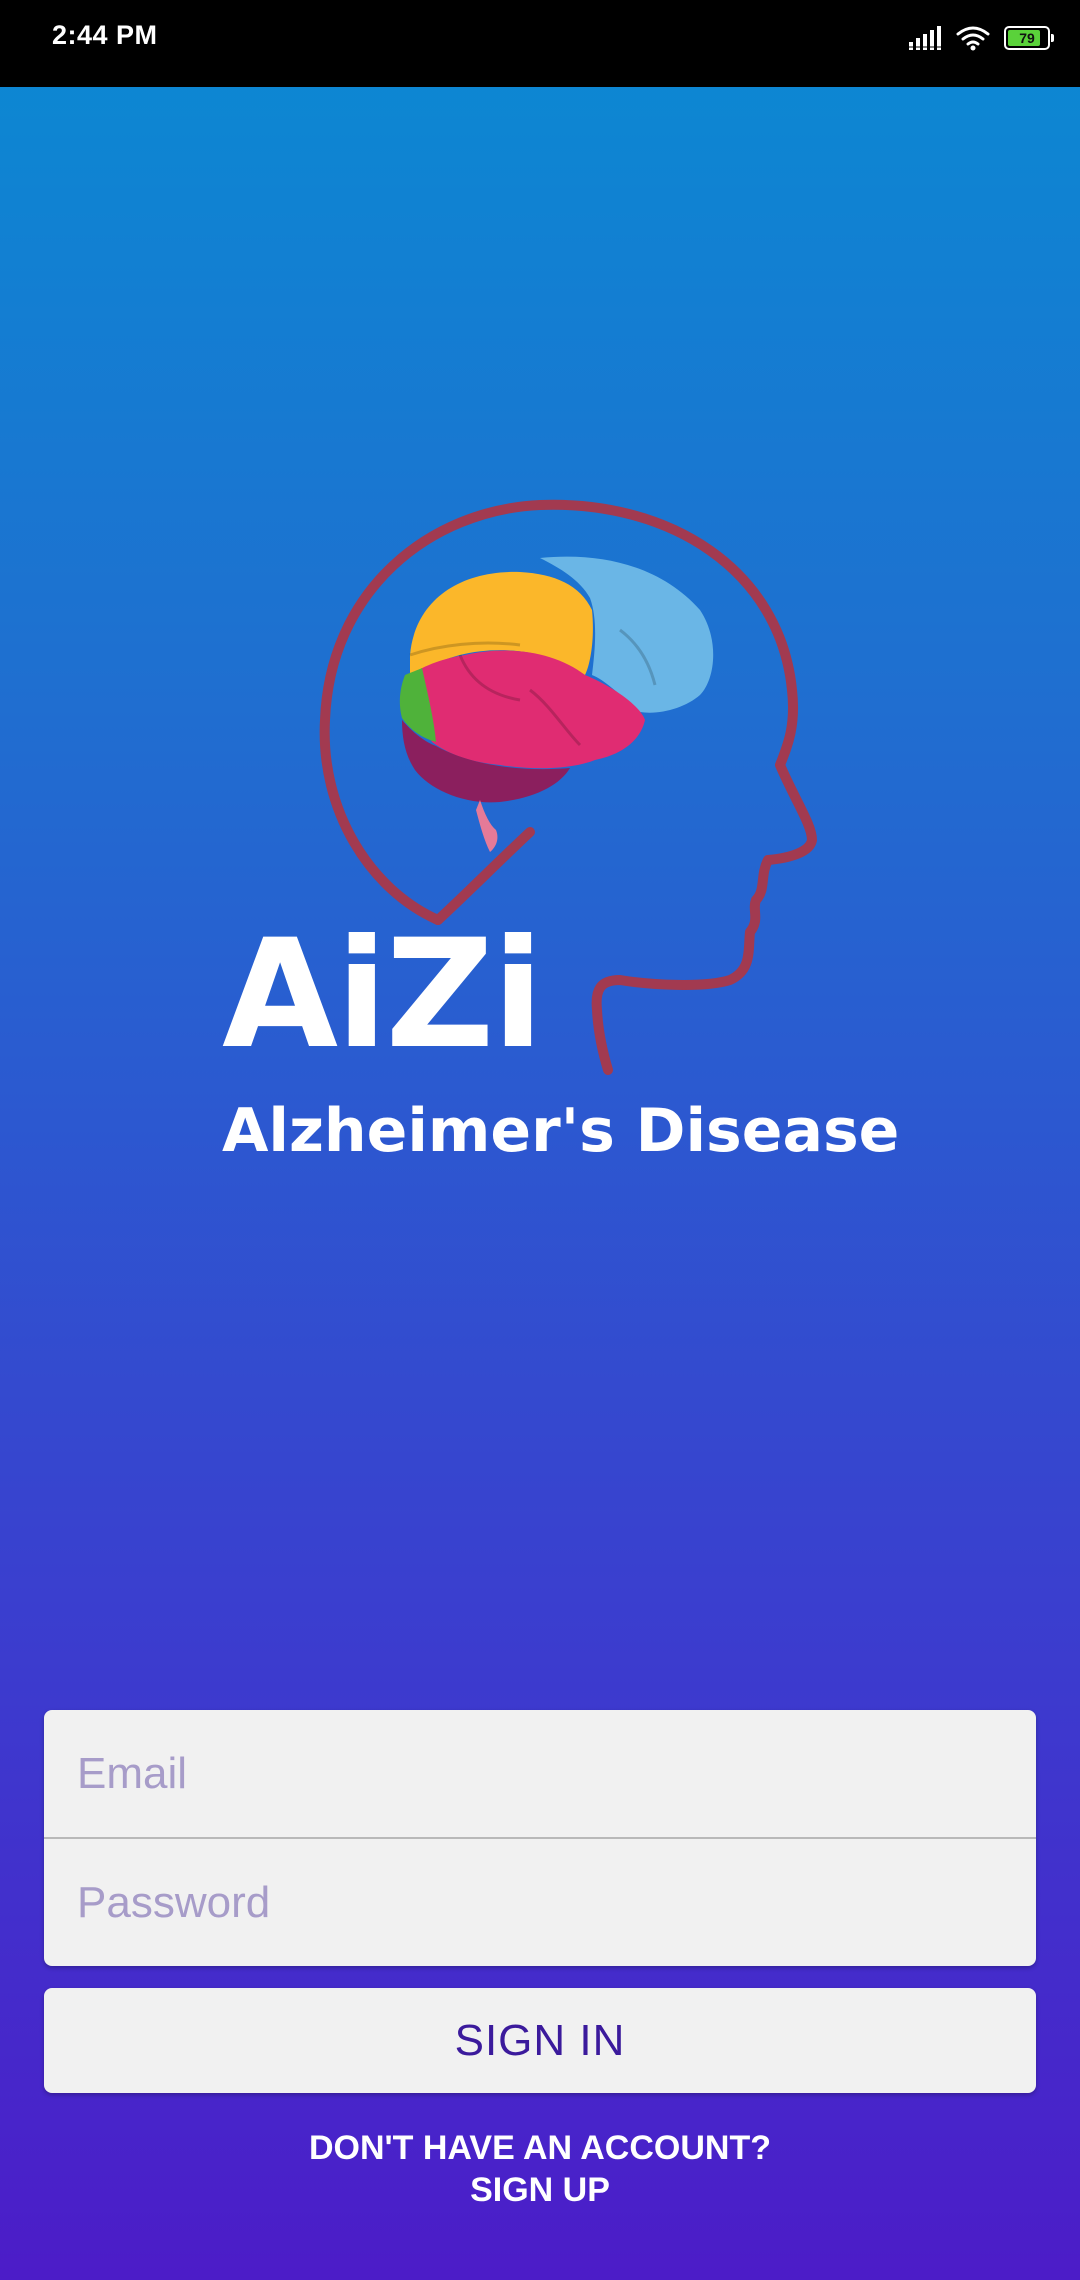  Describe the element at coordinates (560, 1042) in the screenshot. I see `logo-text: AiZi Alzheimer's Disease` at that location.